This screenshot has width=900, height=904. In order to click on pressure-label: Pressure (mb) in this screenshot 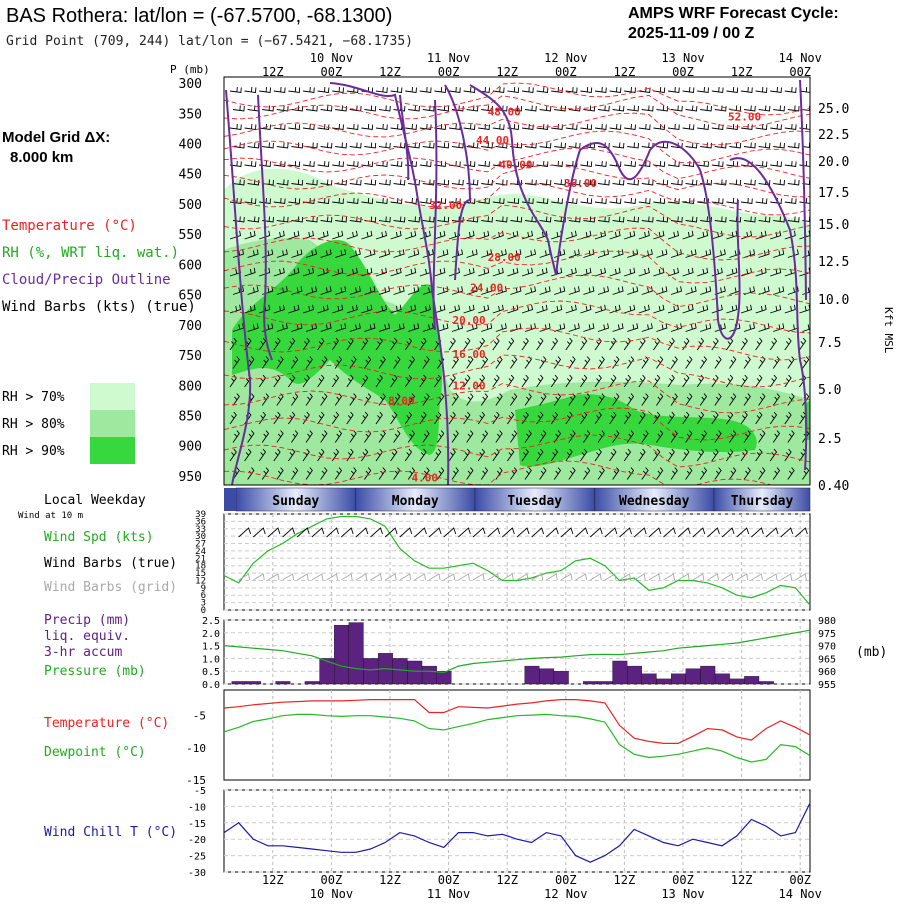, I will do `click(95, 671)`.